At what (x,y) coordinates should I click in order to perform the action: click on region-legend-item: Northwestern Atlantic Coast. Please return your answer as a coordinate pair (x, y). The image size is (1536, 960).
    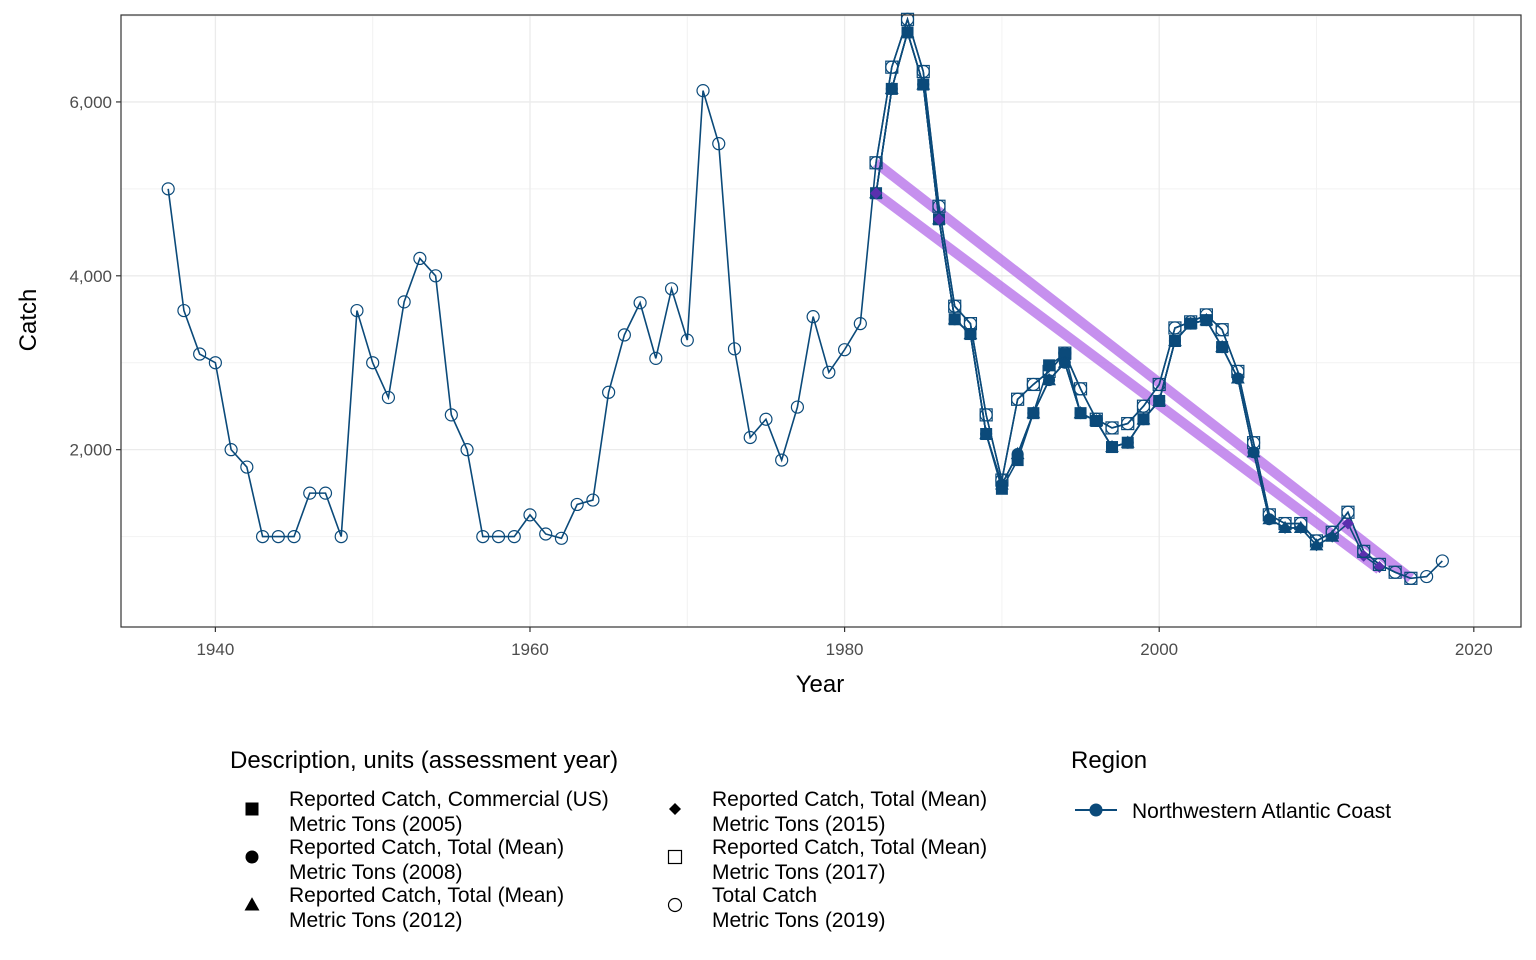
    Looking at the image, I should click on (1233, 811).